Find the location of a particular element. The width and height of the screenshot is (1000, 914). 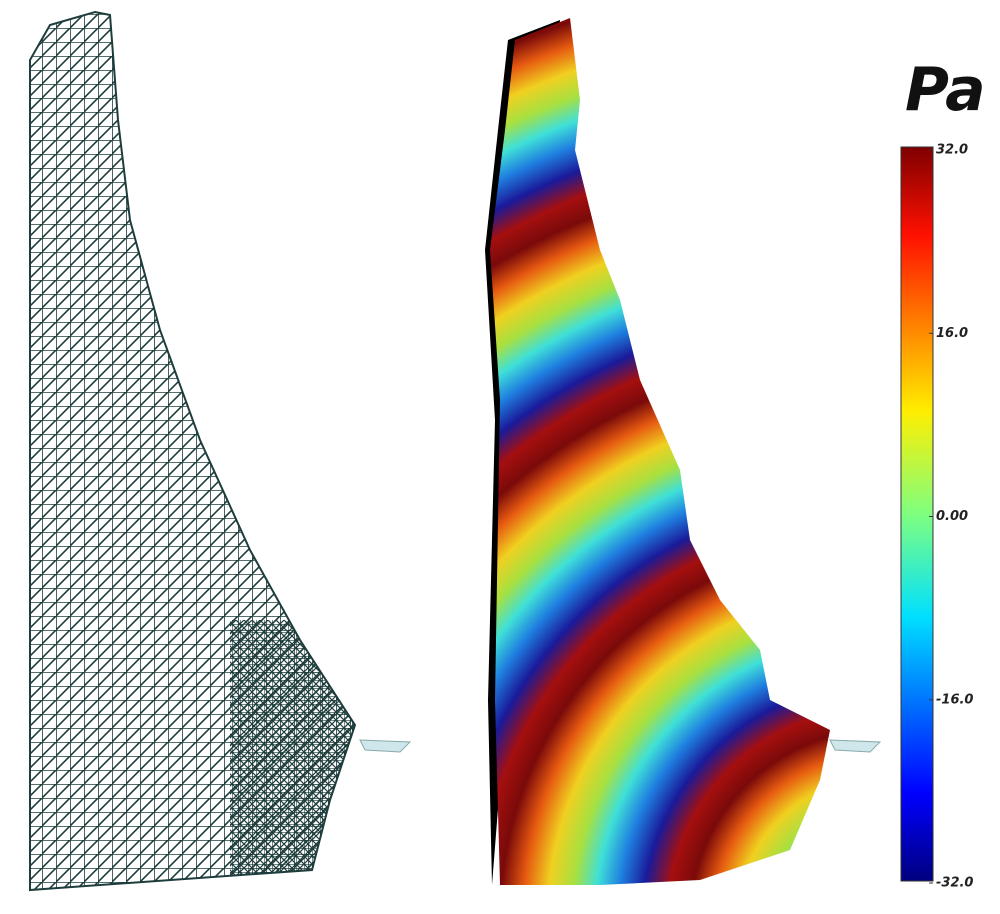

tick-label: 32.0 is located at coordinates (952, 150).